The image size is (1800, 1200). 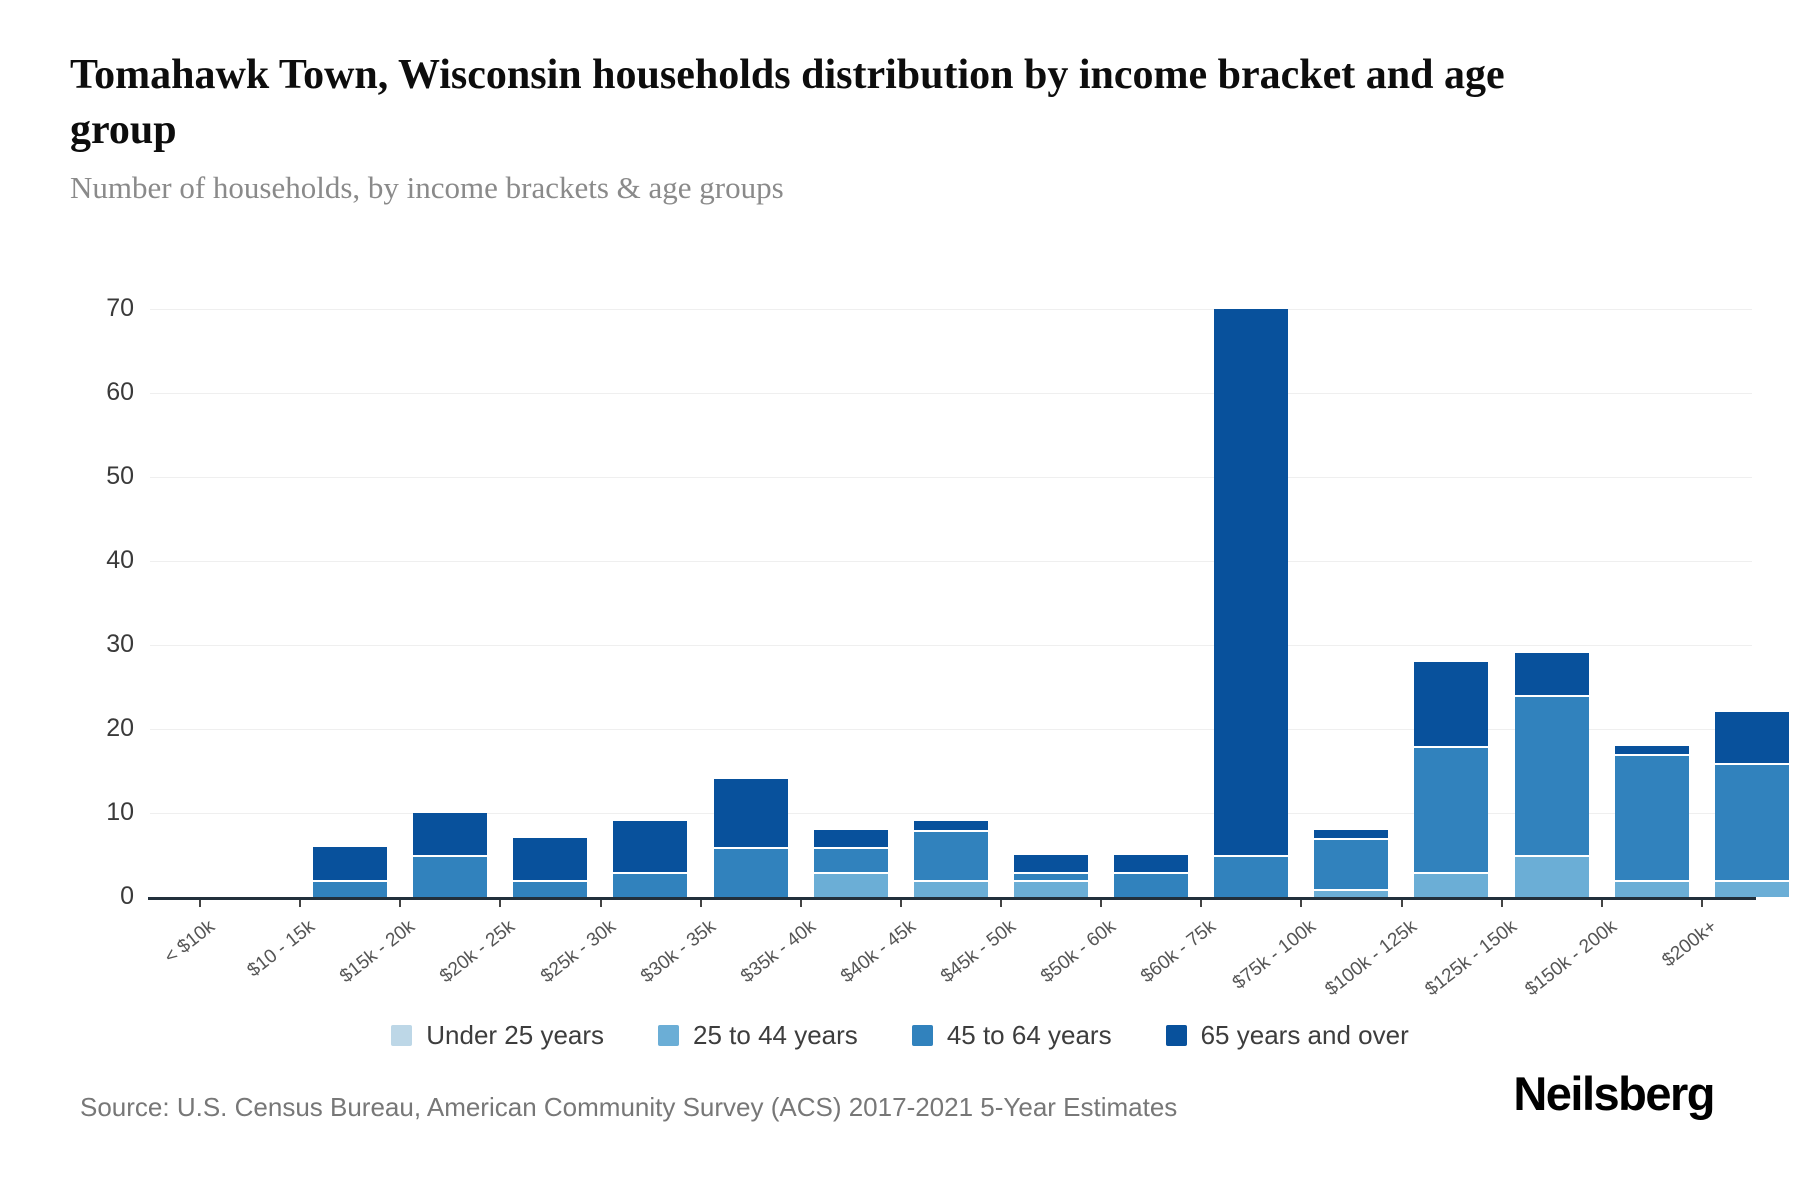 I want to click on x-tick-< $10k, so click(x=200, y=903).